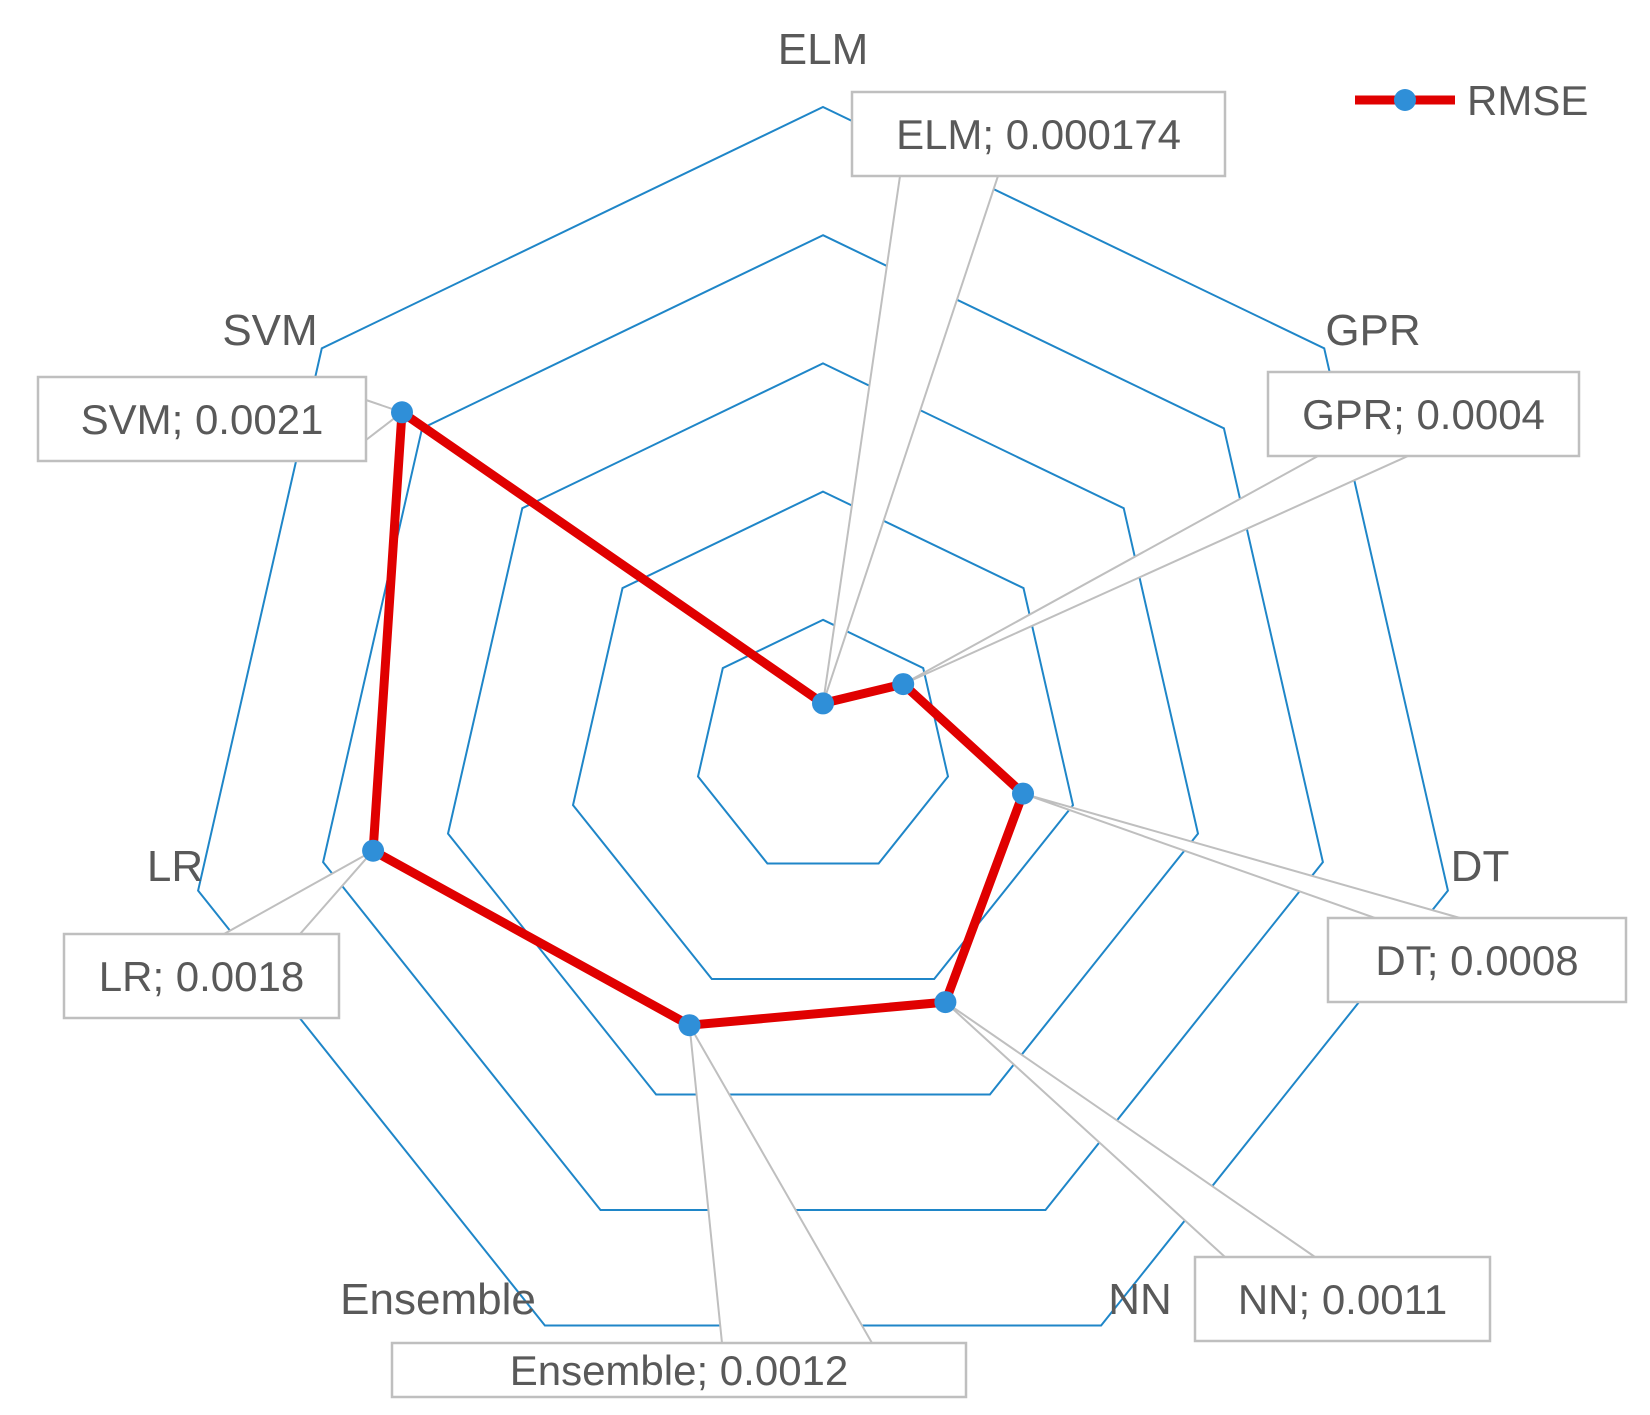 The height and width of the screenshot is (1415, 1650). I want to click on leader-dt, so click(1241, 855).